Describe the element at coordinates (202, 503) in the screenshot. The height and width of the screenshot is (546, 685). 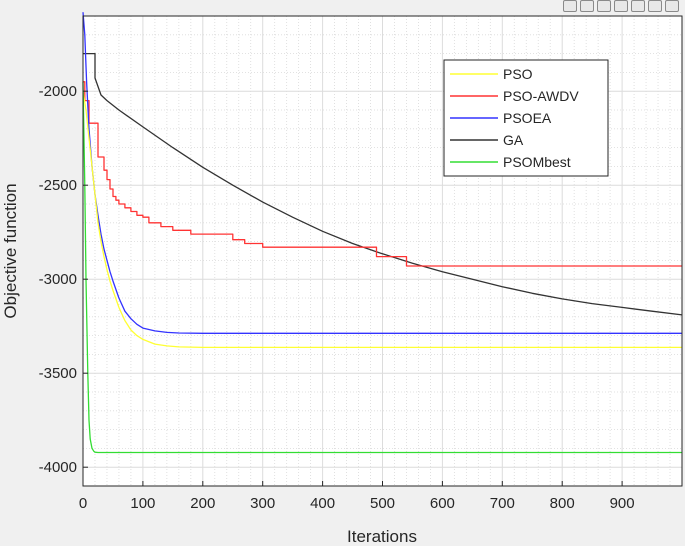
I see `x-tick-label: 200` at that location.